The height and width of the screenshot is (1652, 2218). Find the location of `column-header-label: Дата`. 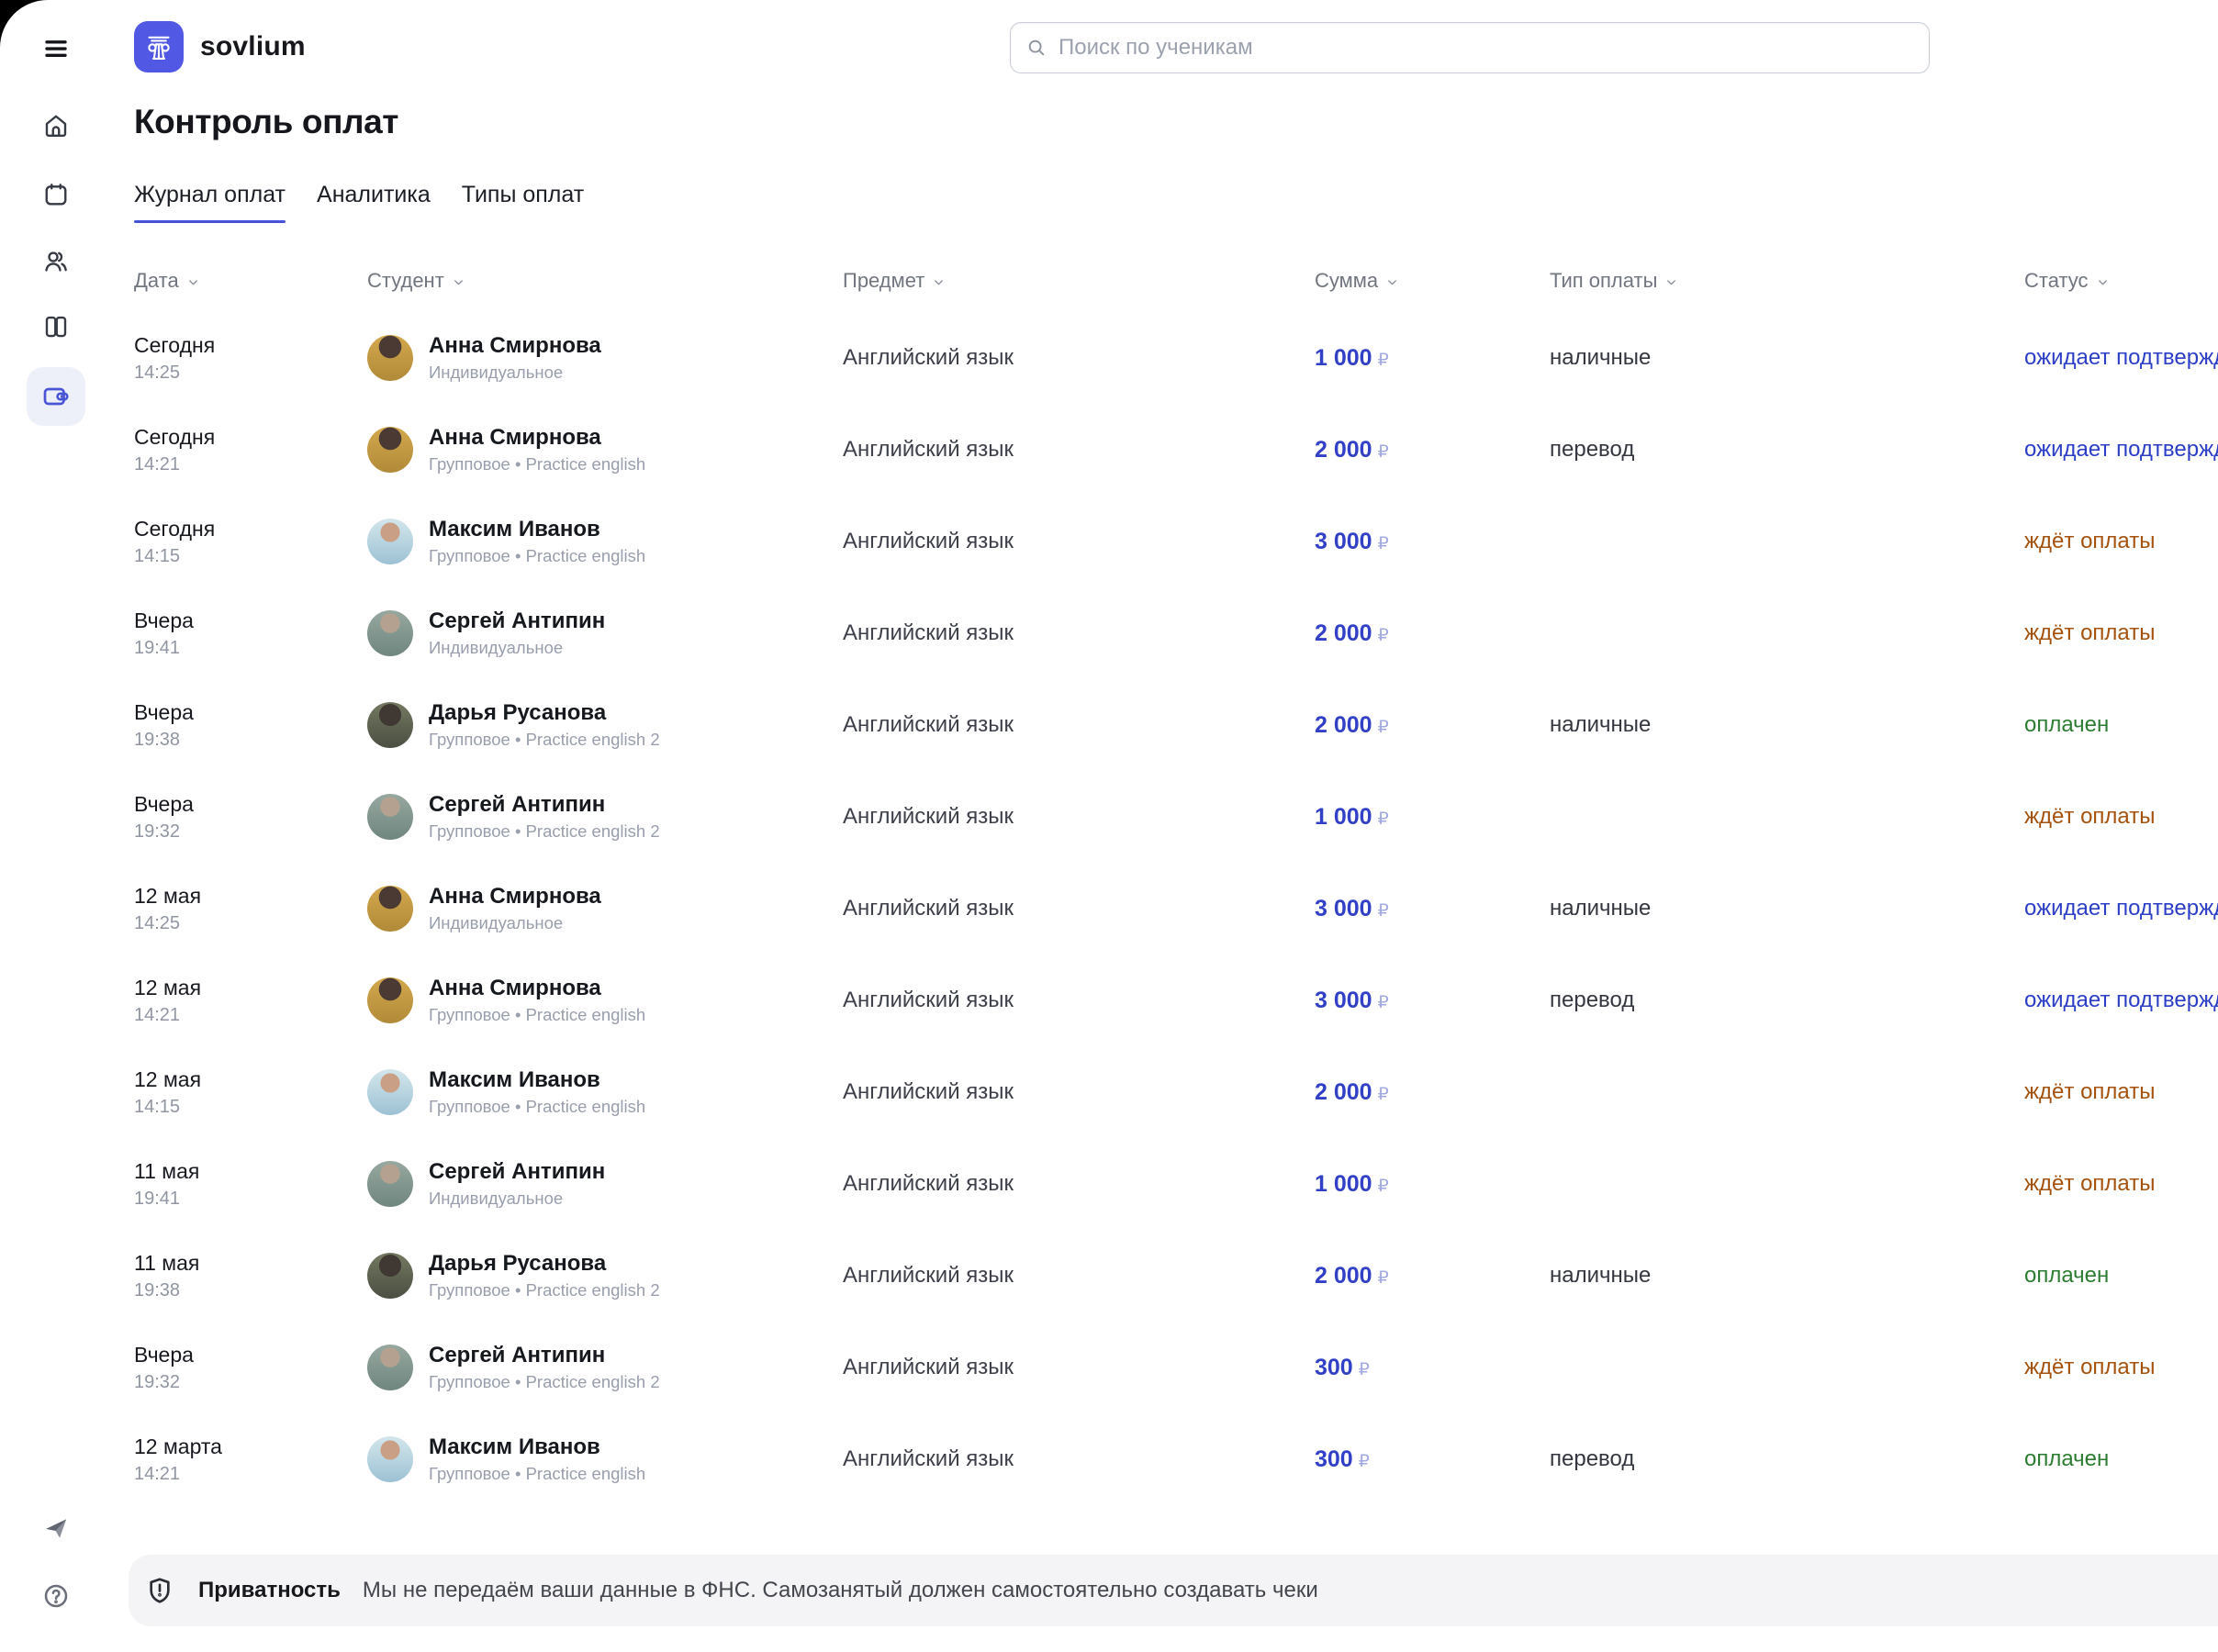

column-header-label: Дата is located at coordinates (156, 280).